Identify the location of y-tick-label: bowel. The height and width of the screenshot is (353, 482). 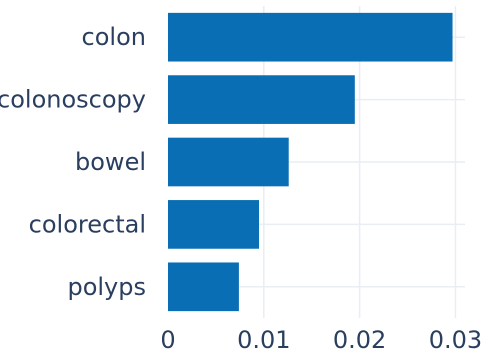
(110, 162).